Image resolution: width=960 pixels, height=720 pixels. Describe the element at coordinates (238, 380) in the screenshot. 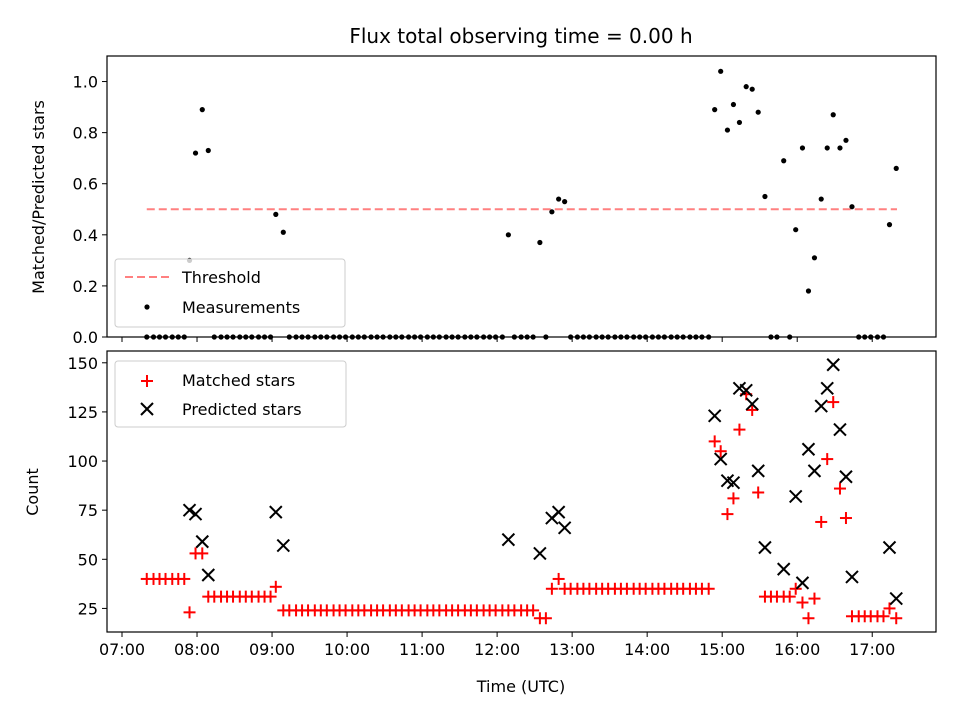

I see `matched-stars-legend-label: Matched stars` at that location.